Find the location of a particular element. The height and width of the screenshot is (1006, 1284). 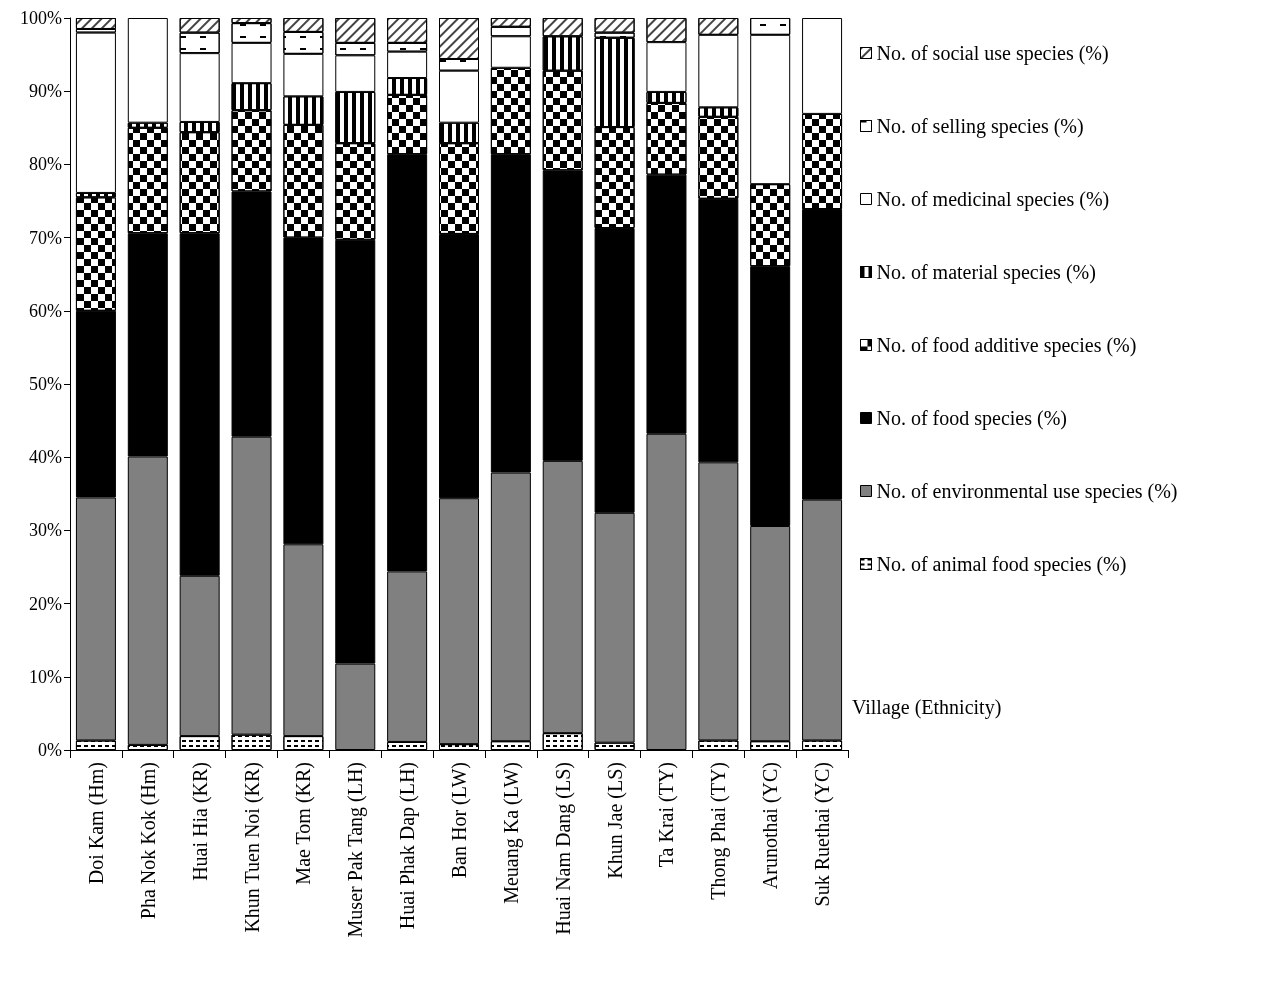

legend-label: No. of food additive species (%) is located at coordinates (1006, 345).